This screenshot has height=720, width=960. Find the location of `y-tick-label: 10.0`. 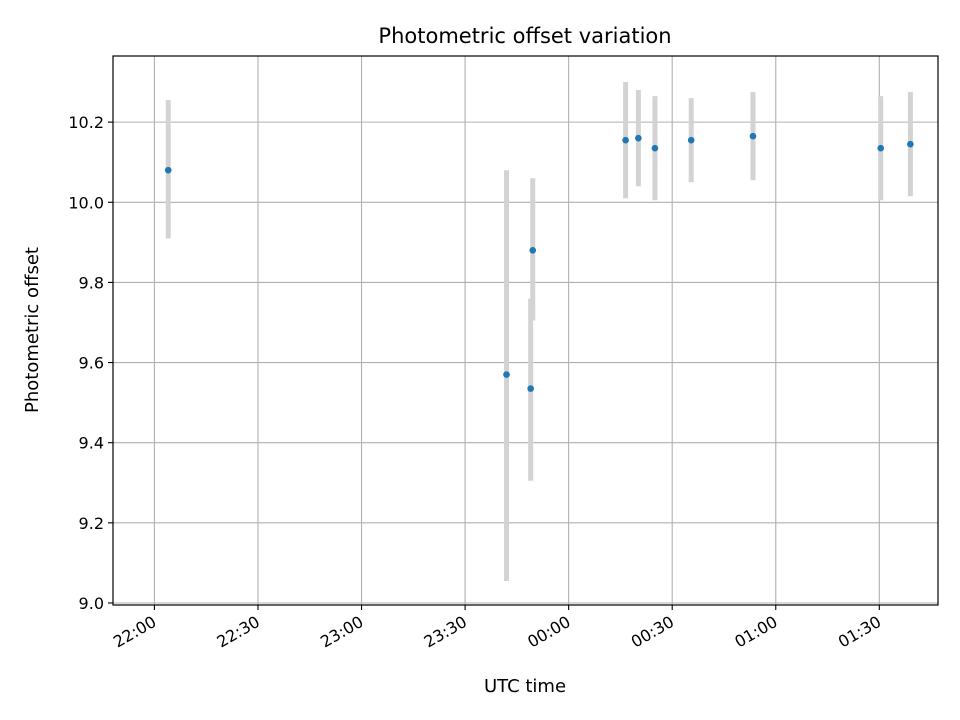

y-tick-label: 10.0 is located at coordinates (86, 202).